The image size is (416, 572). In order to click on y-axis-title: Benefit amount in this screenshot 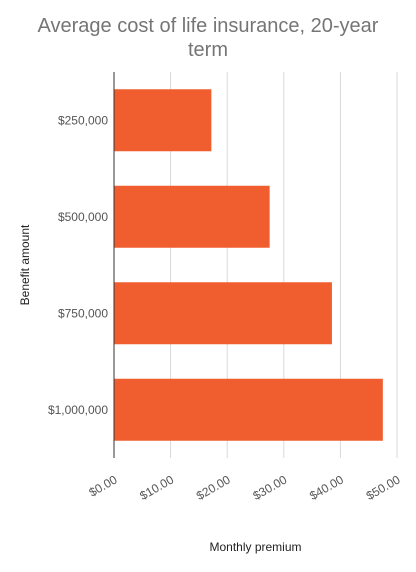, I will do `click(25, 264)`.